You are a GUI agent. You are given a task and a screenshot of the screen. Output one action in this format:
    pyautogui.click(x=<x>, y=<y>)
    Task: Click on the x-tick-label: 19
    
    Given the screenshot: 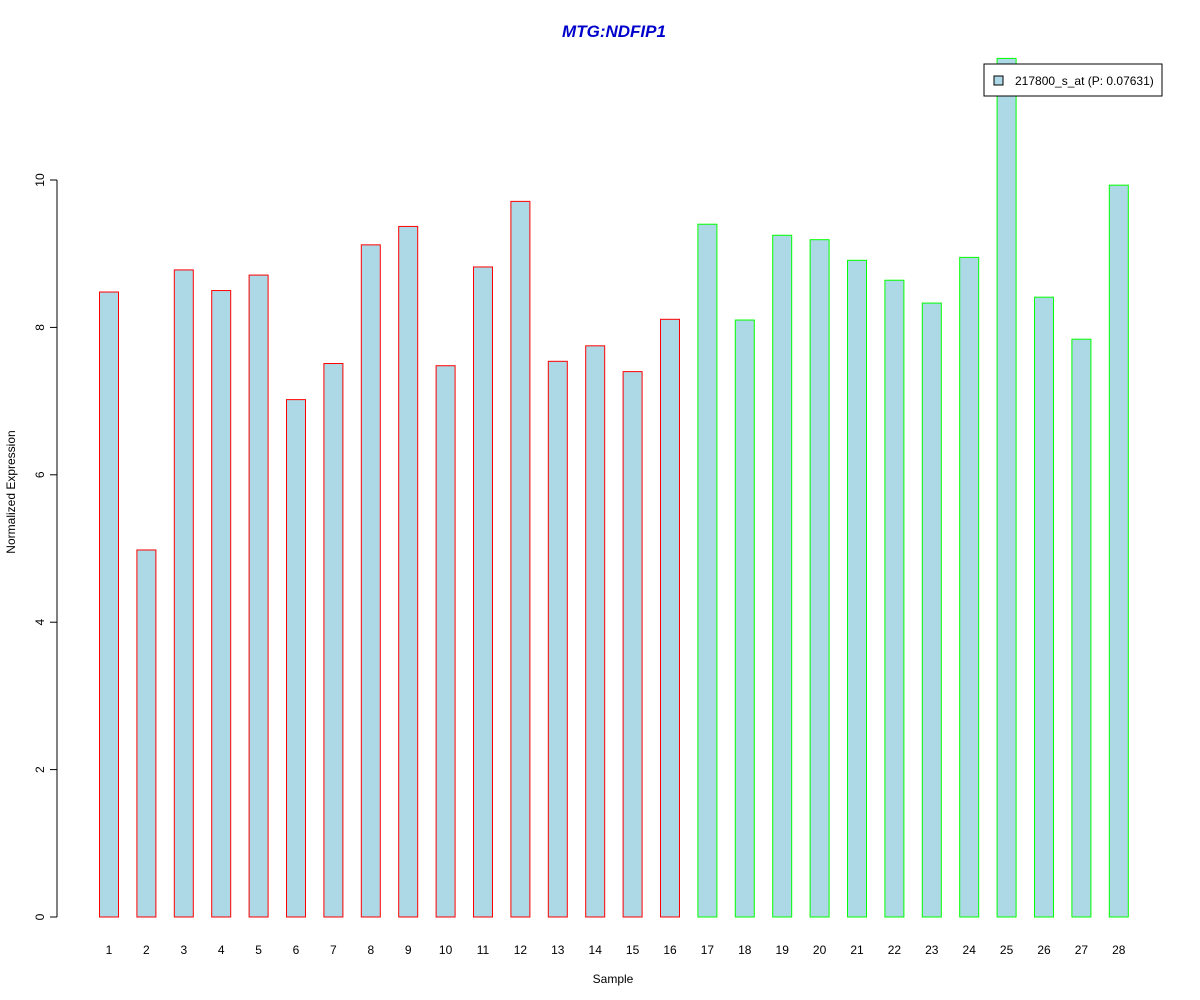 What is the action you would take?
    pyautogui.click(x=783, y=950)
    